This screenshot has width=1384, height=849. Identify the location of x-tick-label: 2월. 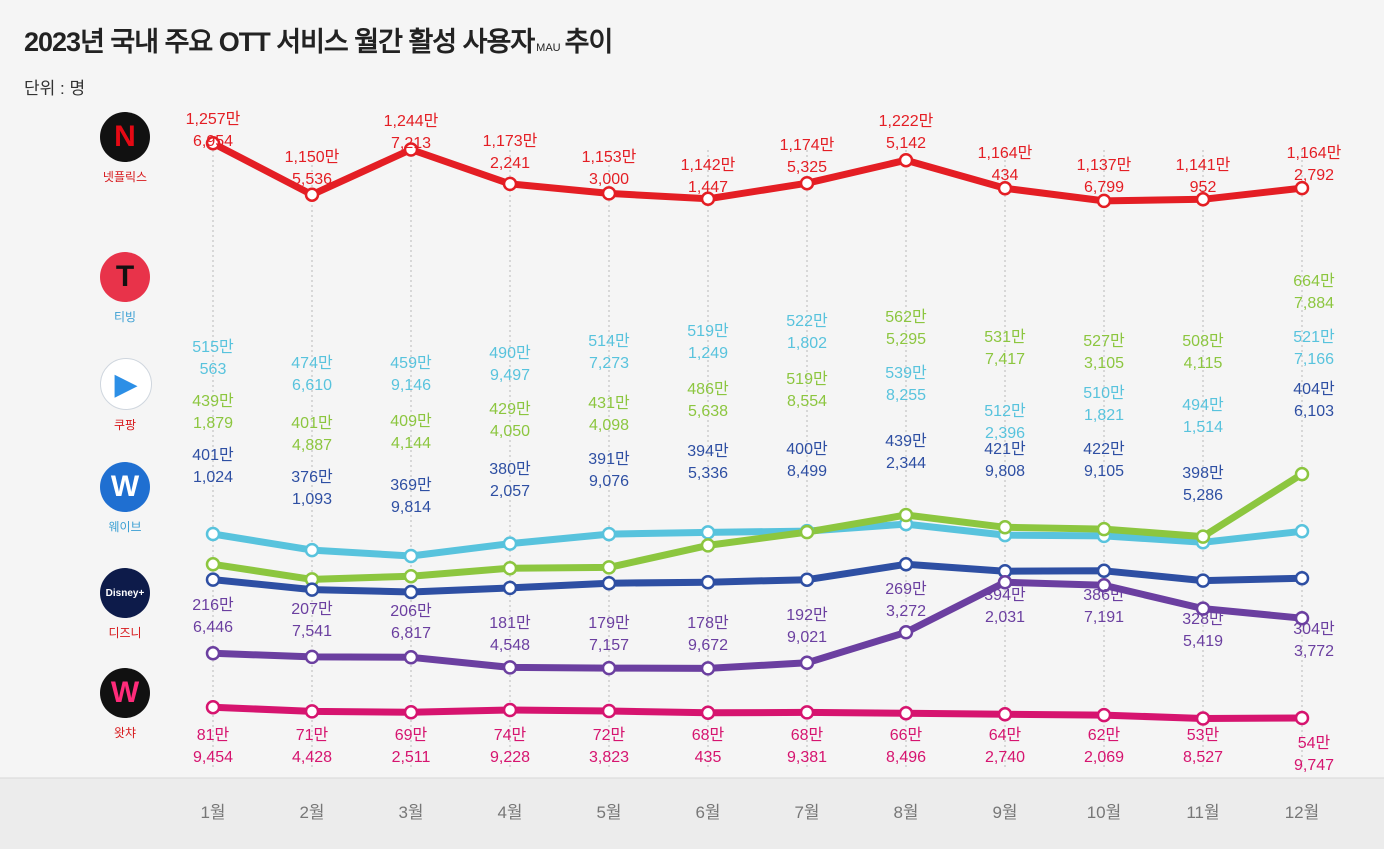
(311, 812).